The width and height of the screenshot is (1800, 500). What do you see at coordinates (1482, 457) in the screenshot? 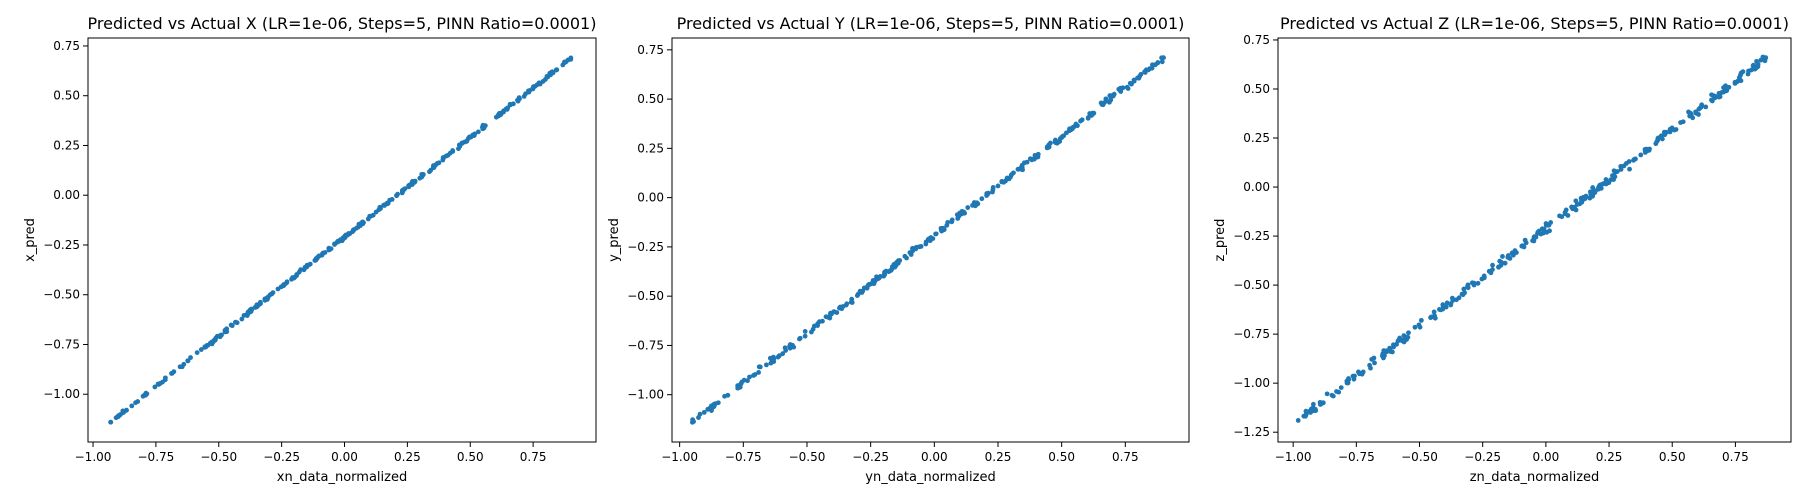
I see `x-tick-label: −0.25` at bounding box center [1482, 457].